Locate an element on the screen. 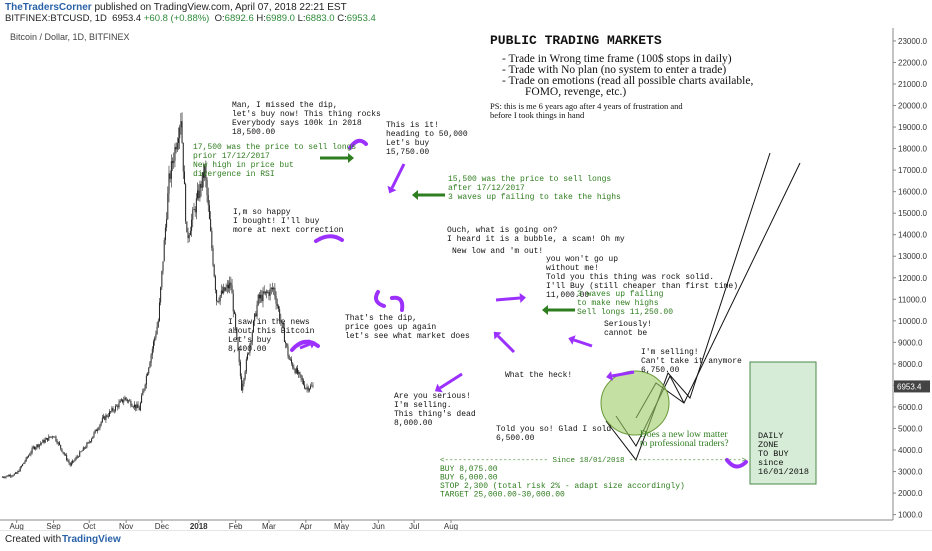  last-price: 6953.4 is located at coordinates (127, 18).